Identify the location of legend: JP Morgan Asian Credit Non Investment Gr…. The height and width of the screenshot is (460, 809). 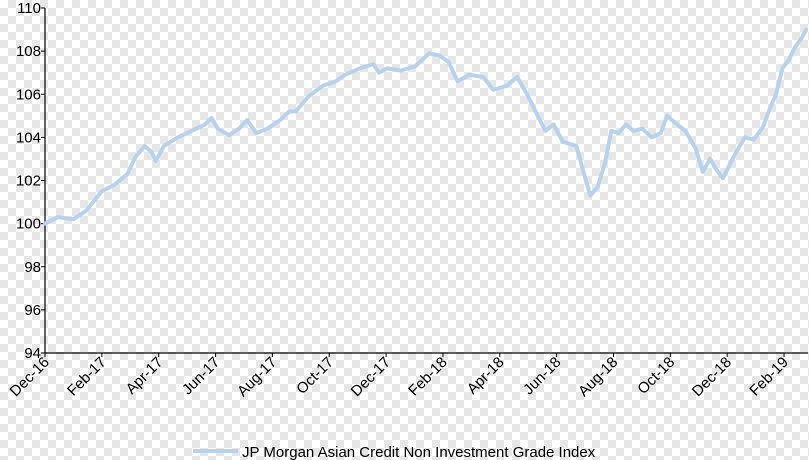
(394, 452).